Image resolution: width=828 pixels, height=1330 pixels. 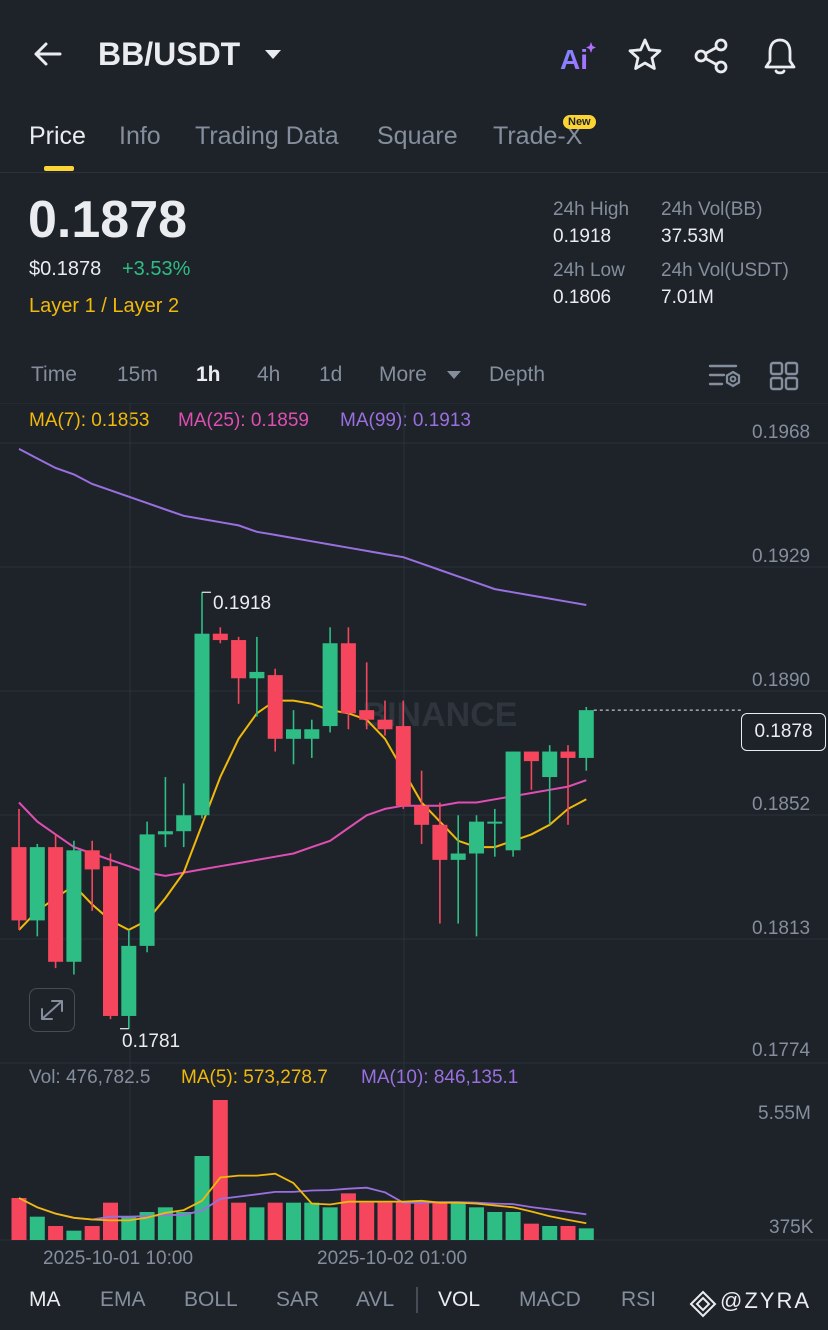 I want to click on timeframe-1h: 1h, so click(x=208, y=374).